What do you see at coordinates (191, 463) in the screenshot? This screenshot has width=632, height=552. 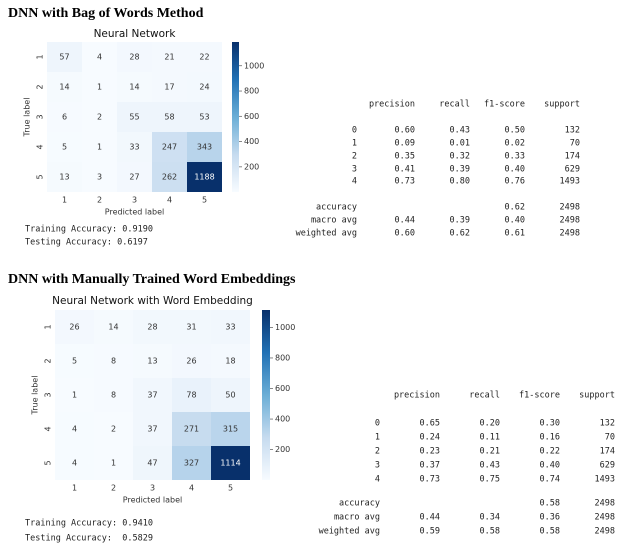 I see `cell-value: 327` at bounding box center [191, 463].